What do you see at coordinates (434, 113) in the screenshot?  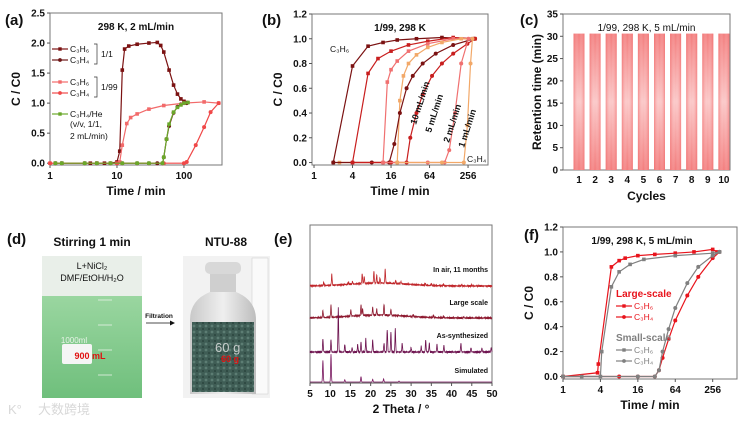 I see `annotation-flow-rate: 5 mL/min` at bounding box center [434, 113].